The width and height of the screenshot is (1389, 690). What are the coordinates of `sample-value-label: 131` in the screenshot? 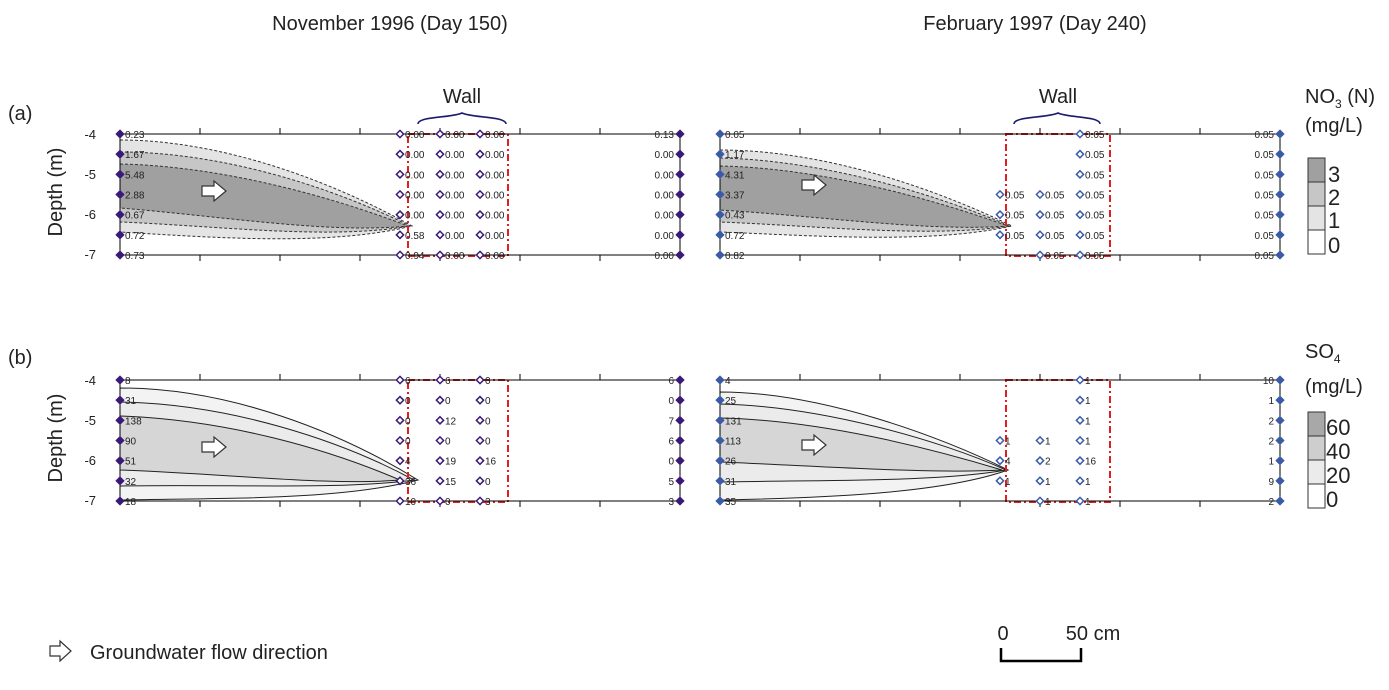 It's located at (733, 421).